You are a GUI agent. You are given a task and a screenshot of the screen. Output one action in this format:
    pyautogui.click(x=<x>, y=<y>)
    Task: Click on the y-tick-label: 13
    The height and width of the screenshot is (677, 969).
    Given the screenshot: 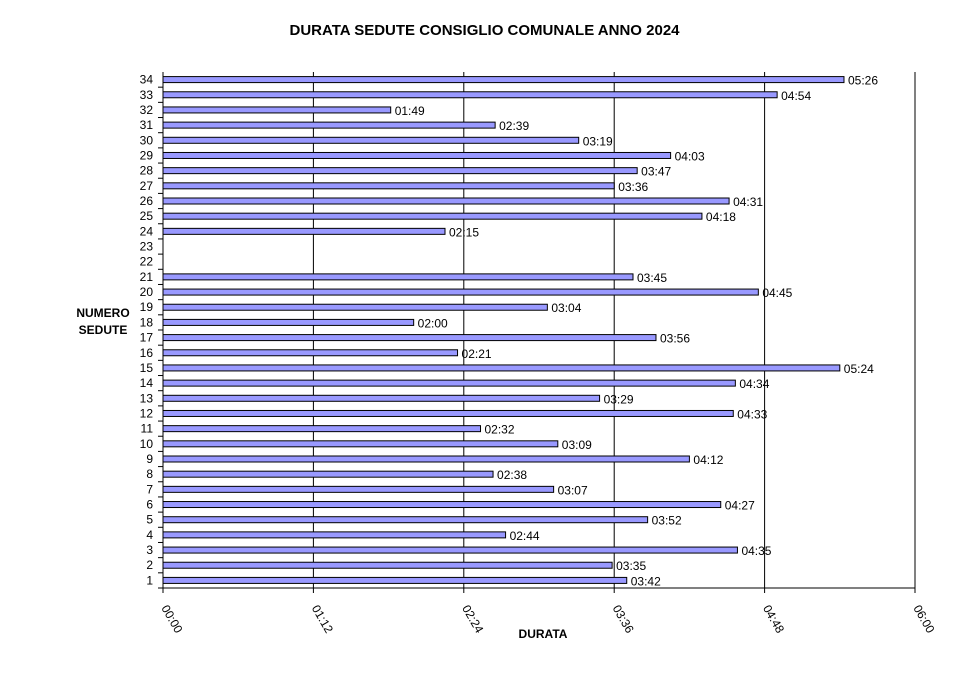 What is the action you would take?
    pyautogui.click(x=147, y=398)
    